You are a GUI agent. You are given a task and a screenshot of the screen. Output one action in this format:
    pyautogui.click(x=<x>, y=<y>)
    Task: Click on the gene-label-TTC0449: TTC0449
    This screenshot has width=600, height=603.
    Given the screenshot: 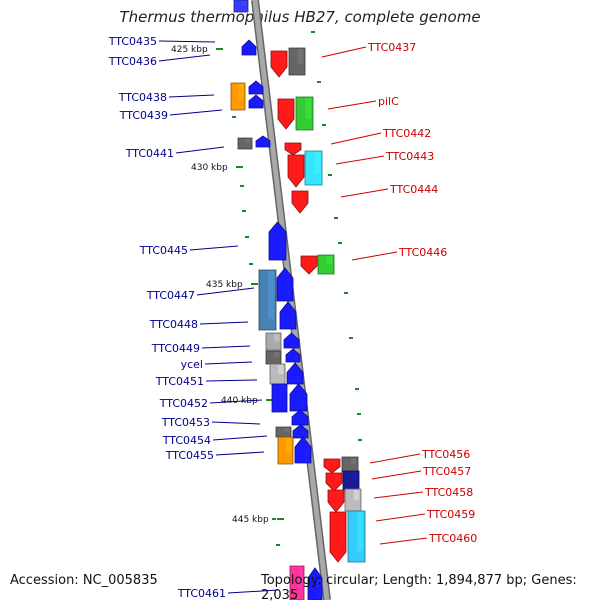 What is the action you would take?
    pyautogui.click(x=175, y=348)
    